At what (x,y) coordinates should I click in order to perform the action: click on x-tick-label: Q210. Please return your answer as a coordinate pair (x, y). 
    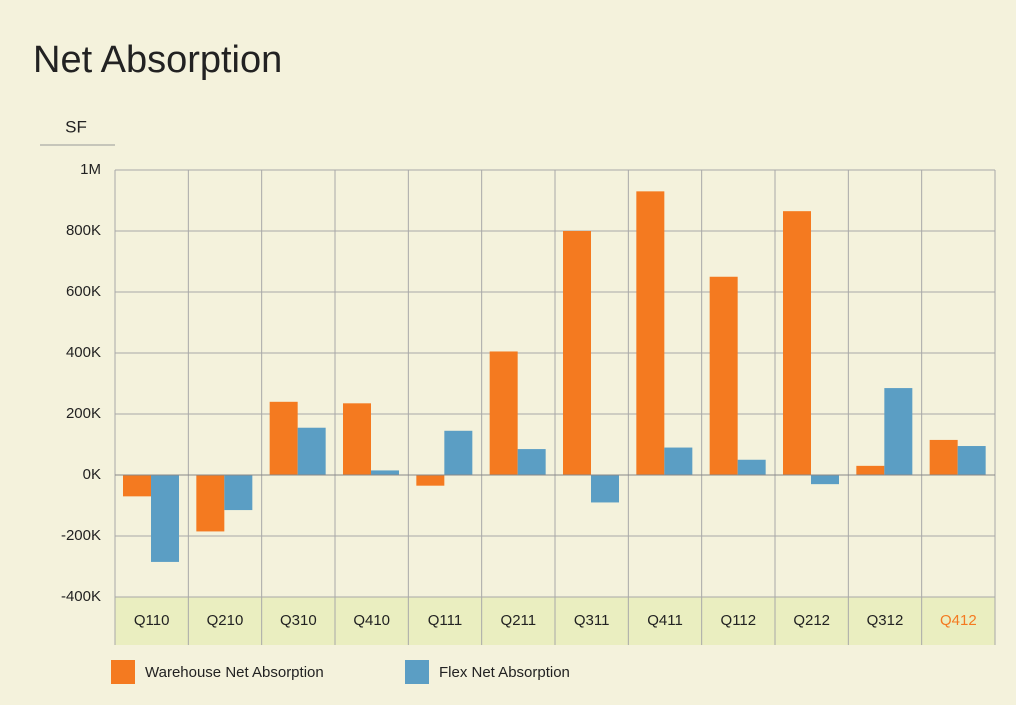
    Looking at the image, I should click on (225, 620).